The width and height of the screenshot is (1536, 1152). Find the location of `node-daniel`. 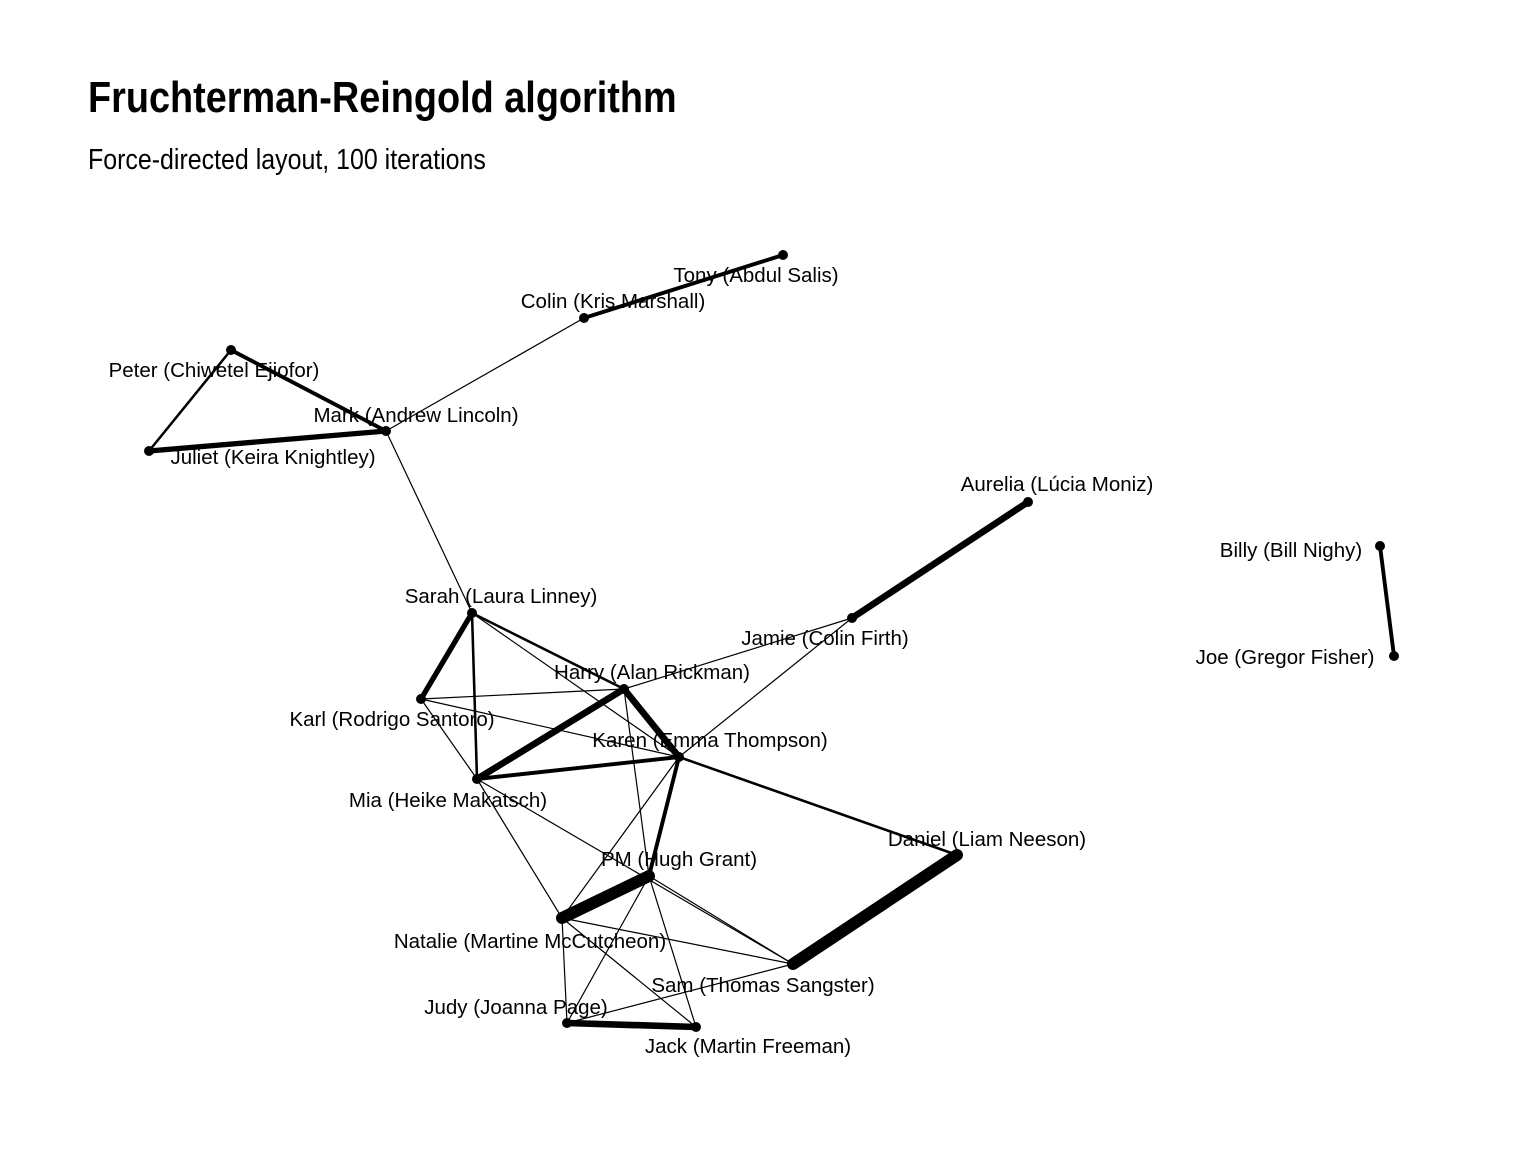

node-daniel is located at coordinates (957, 855).